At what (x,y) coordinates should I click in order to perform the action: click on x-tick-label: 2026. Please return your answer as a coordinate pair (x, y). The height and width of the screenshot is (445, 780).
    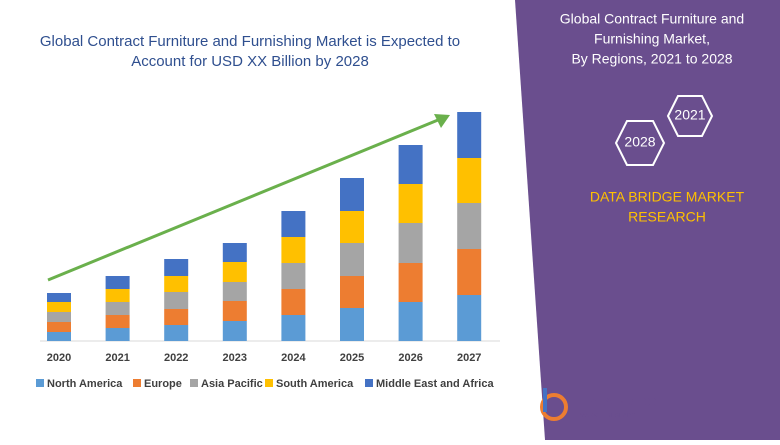
    Looking at the image, I should click on (410, 358).